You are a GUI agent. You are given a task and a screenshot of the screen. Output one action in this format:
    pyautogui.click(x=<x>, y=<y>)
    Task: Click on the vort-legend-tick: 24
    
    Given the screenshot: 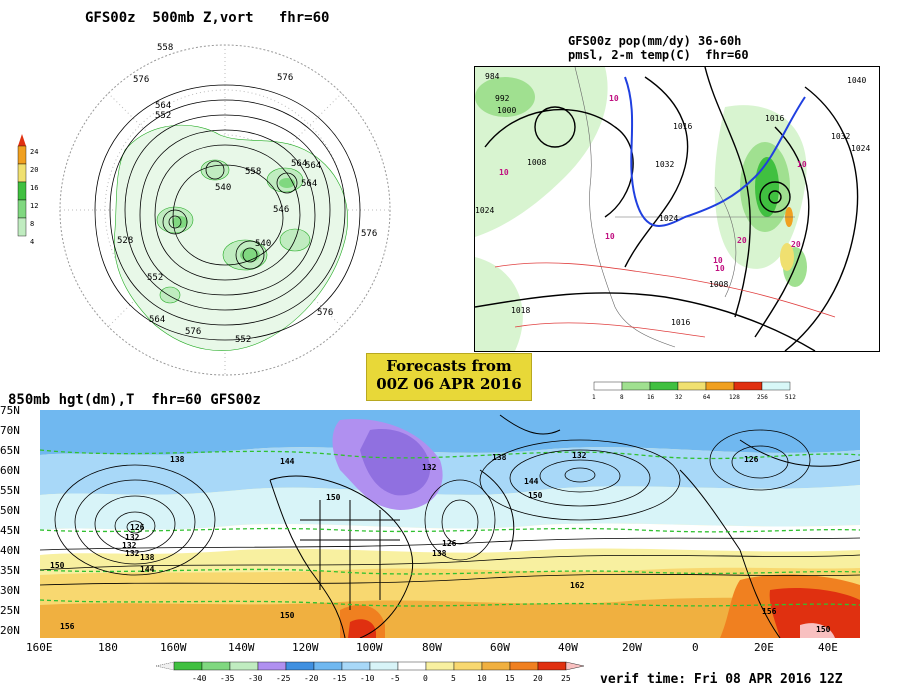 What is the action you would take?
    pyautogui.click(x=34, y=152)
    